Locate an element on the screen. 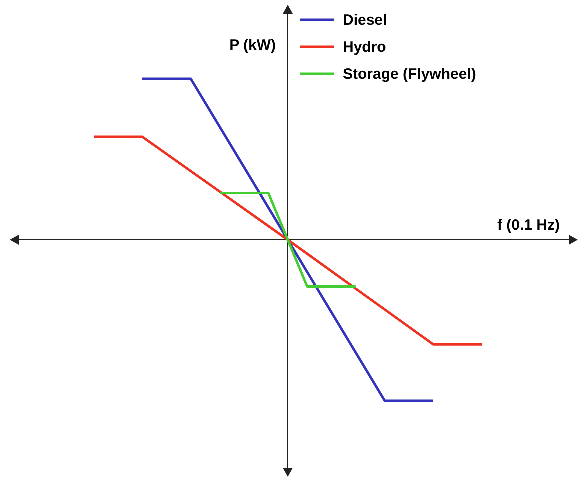  x-axis-title: f (0.1 Hz) is located at coordinates (528, 225).